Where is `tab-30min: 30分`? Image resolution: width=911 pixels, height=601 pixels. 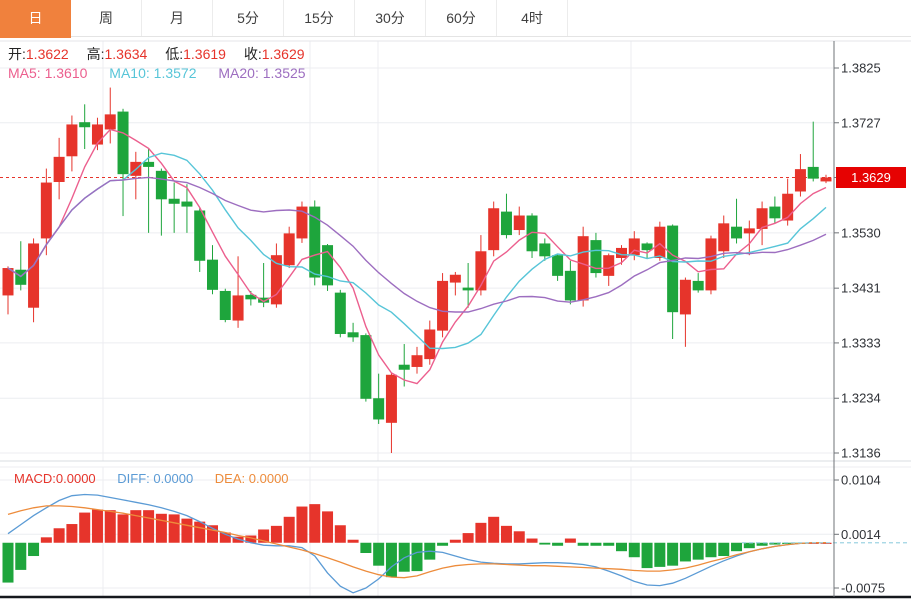
tab-30min: 30分 is located at coordinates (390, 18).